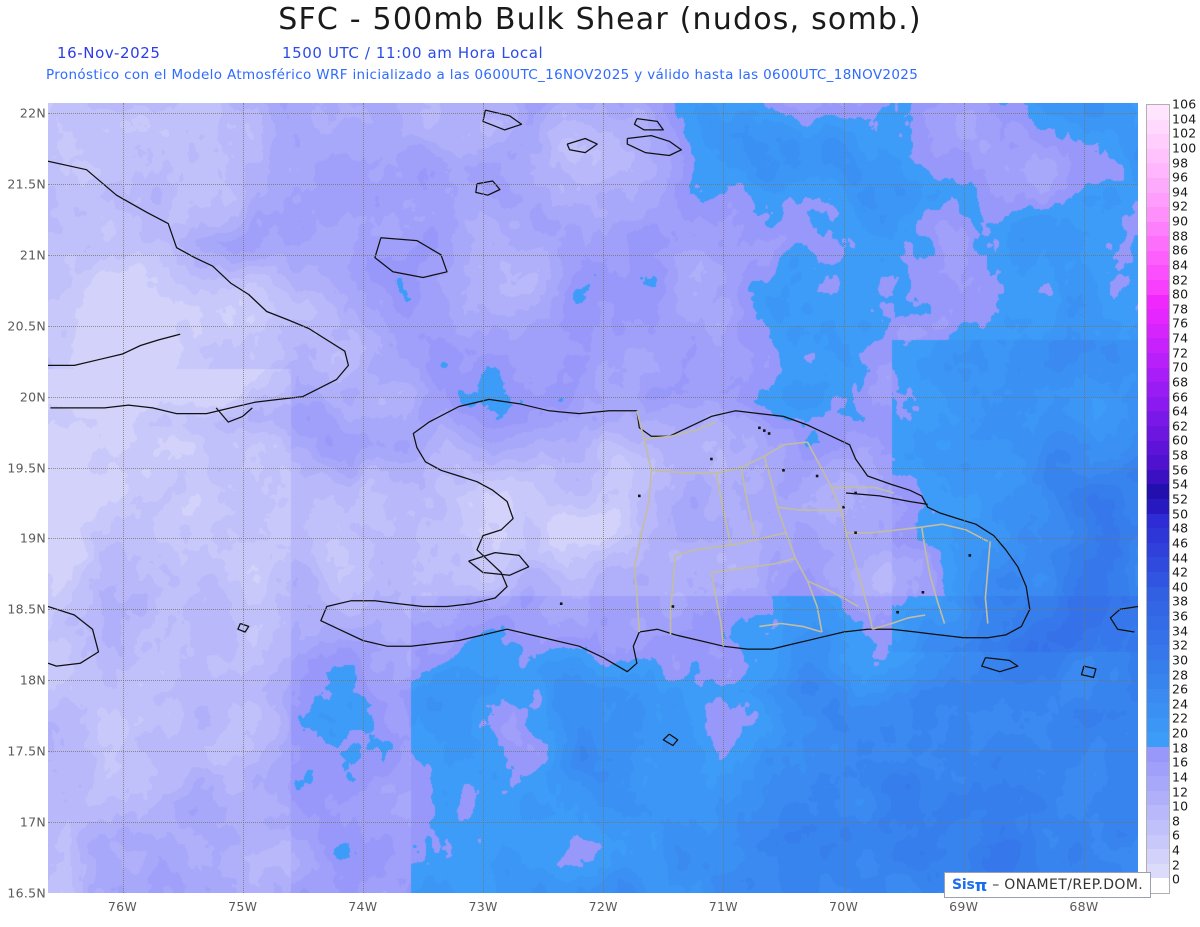 This screenshot has height=927, width=1200. What do you see at coordinates (26, 751) in the screenshot?
I see `y-axis-tick: 17.5N` at bounding box center [26, 751].